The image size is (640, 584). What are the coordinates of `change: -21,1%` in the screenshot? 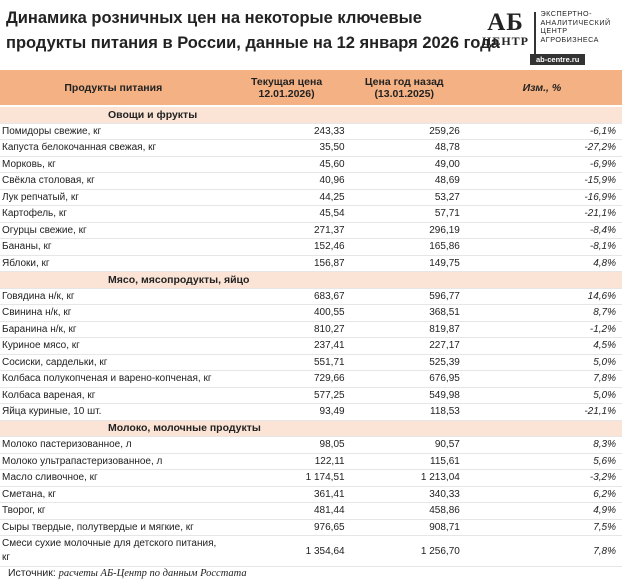 It's located at (541, 412).